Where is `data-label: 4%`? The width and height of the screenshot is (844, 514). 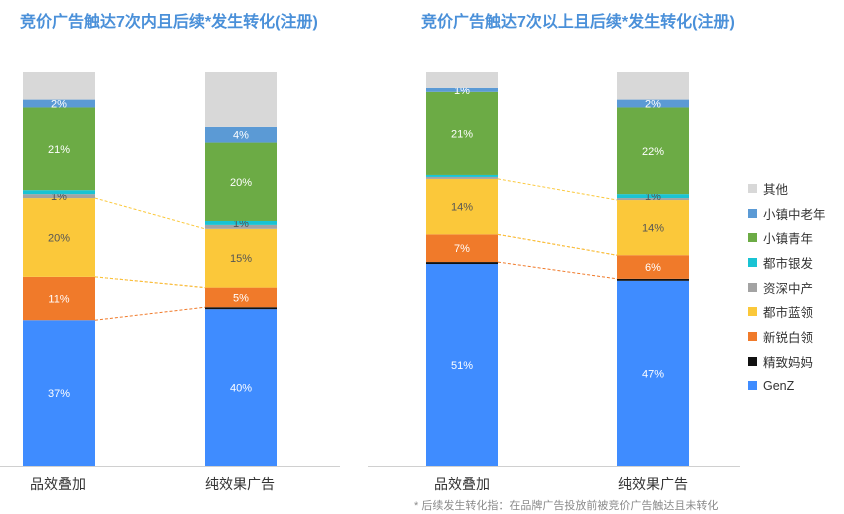 data-label: 4% is located at coordinates (241, 136).